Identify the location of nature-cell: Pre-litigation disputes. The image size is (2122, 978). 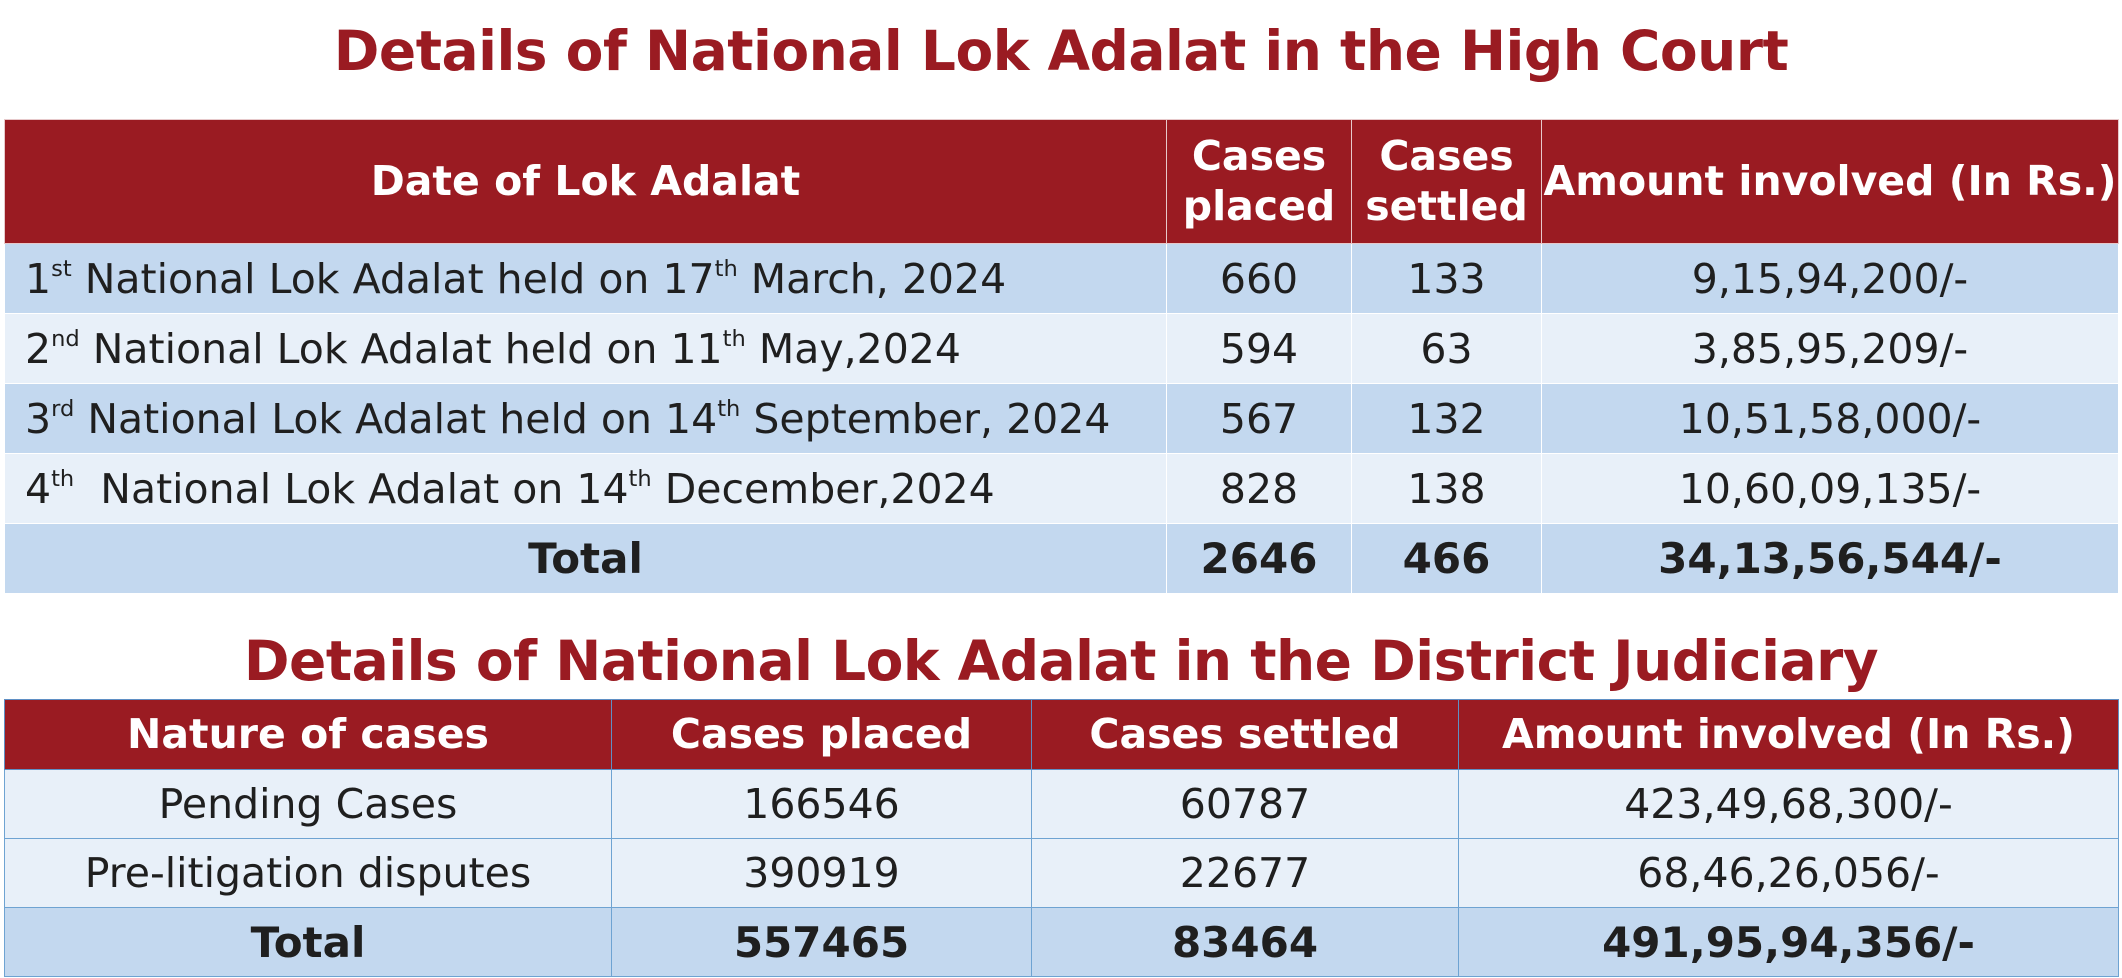
(308, 873).